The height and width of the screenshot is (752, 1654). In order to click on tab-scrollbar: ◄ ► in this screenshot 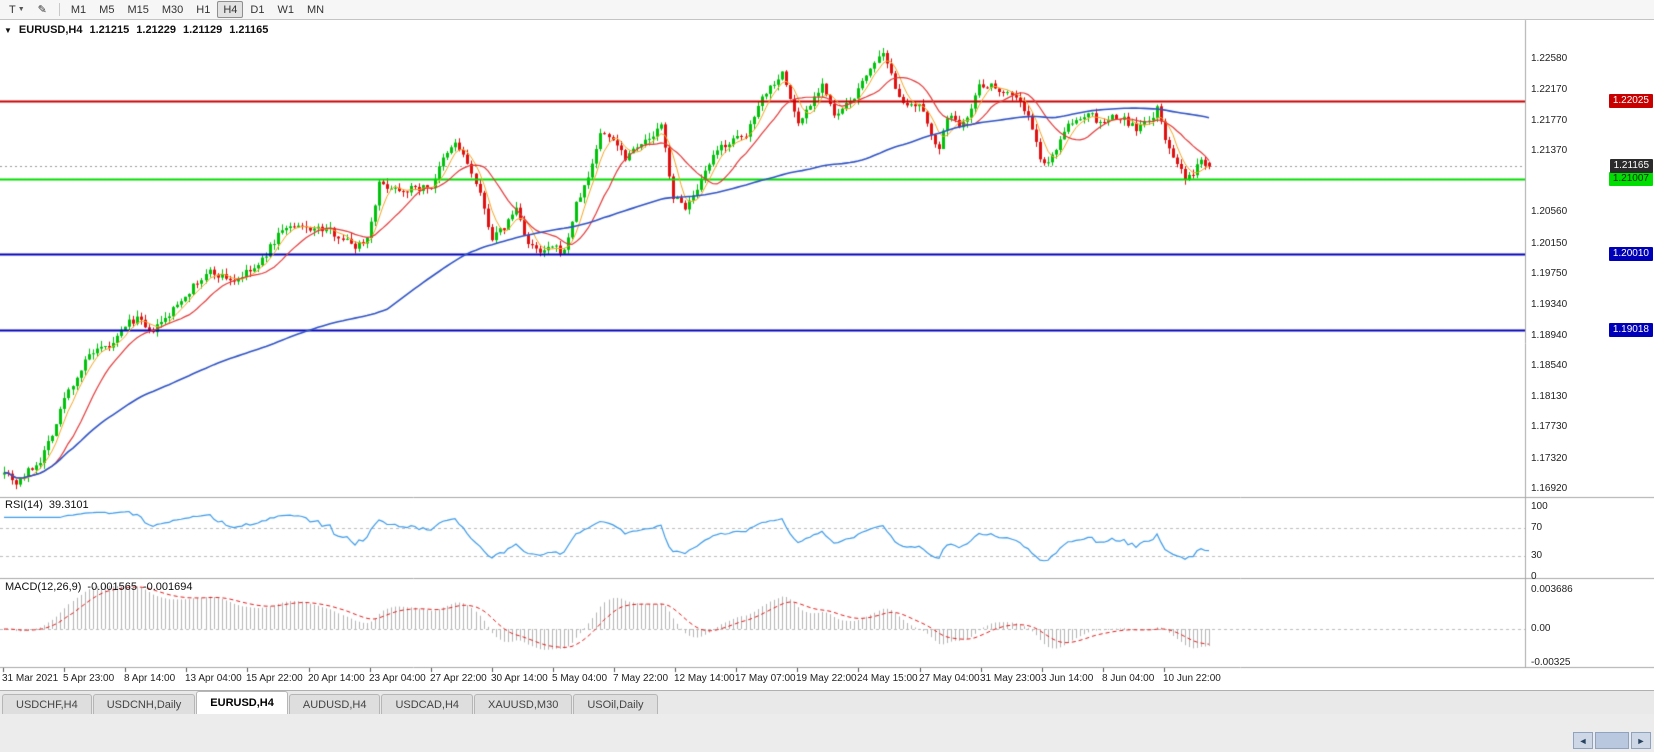, I will do `click(1612, 740)`.